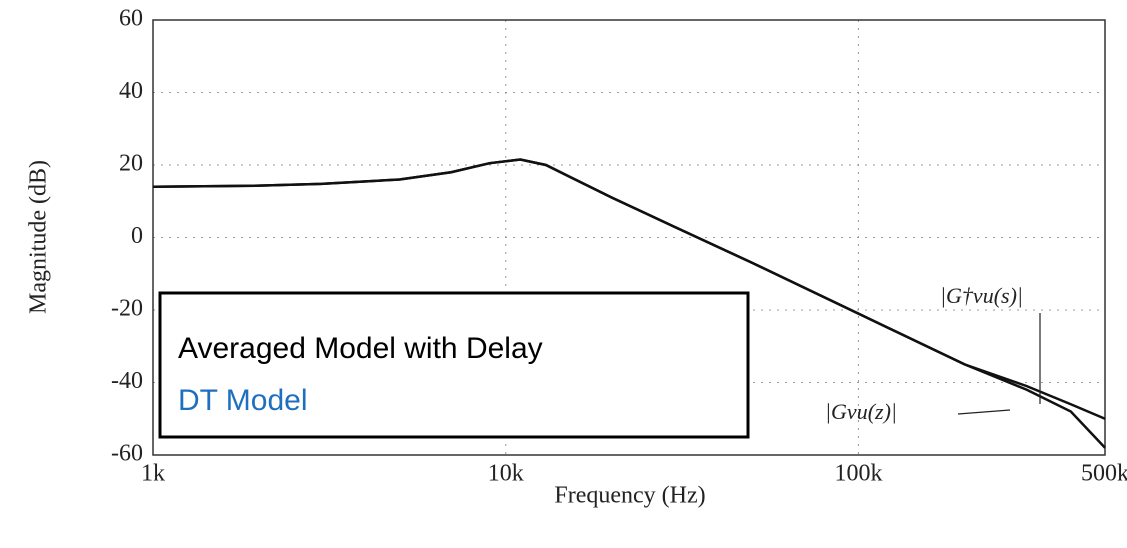 This screenshot has height=548, width=1127. What do you see at coordinates (629, 496) in the screenshot?
I see `x-axis-label: Frequency (Hz)` at bounding box center [629, 496].